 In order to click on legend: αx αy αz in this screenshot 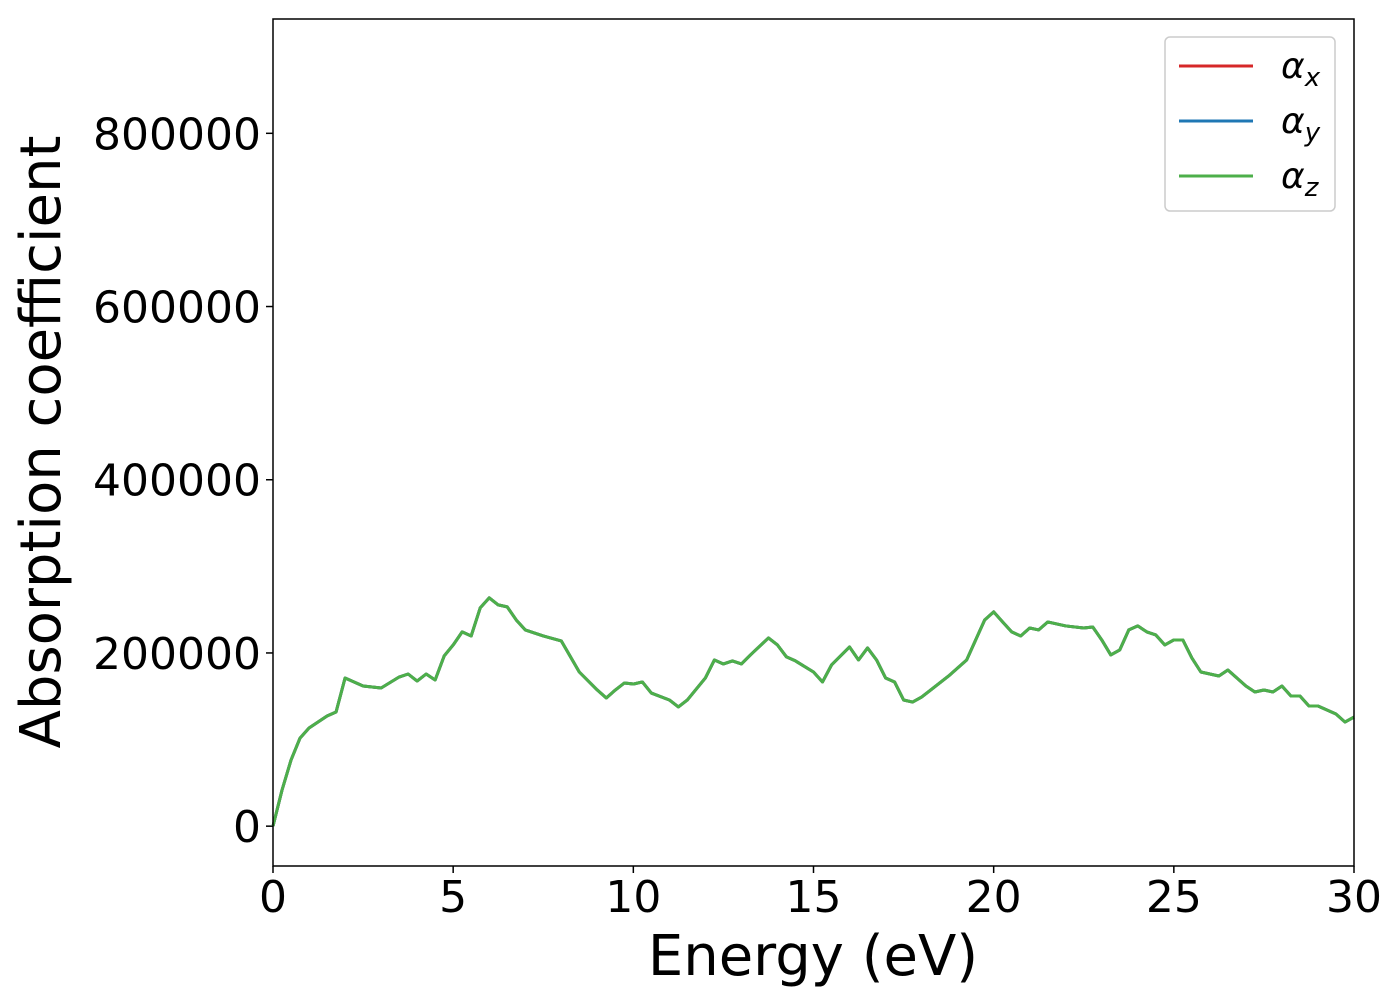, I will do `click(1250, 124)`.